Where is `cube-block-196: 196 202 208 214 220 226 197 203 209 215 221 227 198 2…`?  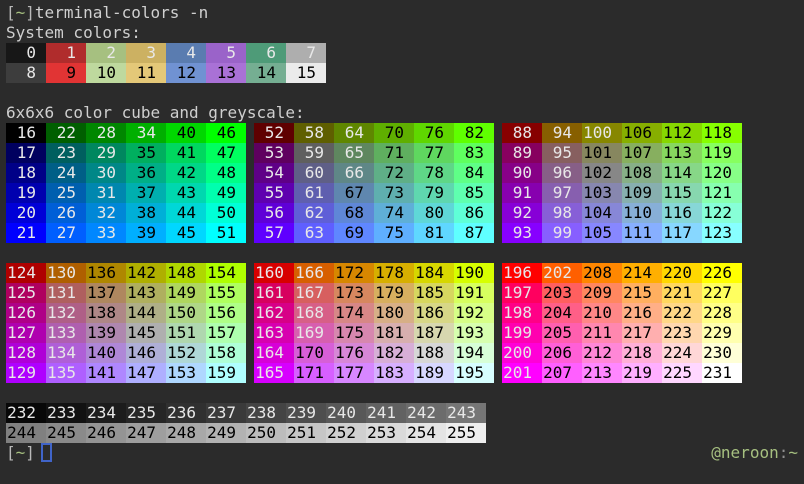
cube-block-196: 196 202 208 214 220 226 197 203 209 215 221 227 198 2… is located at coordinates (622, 323).